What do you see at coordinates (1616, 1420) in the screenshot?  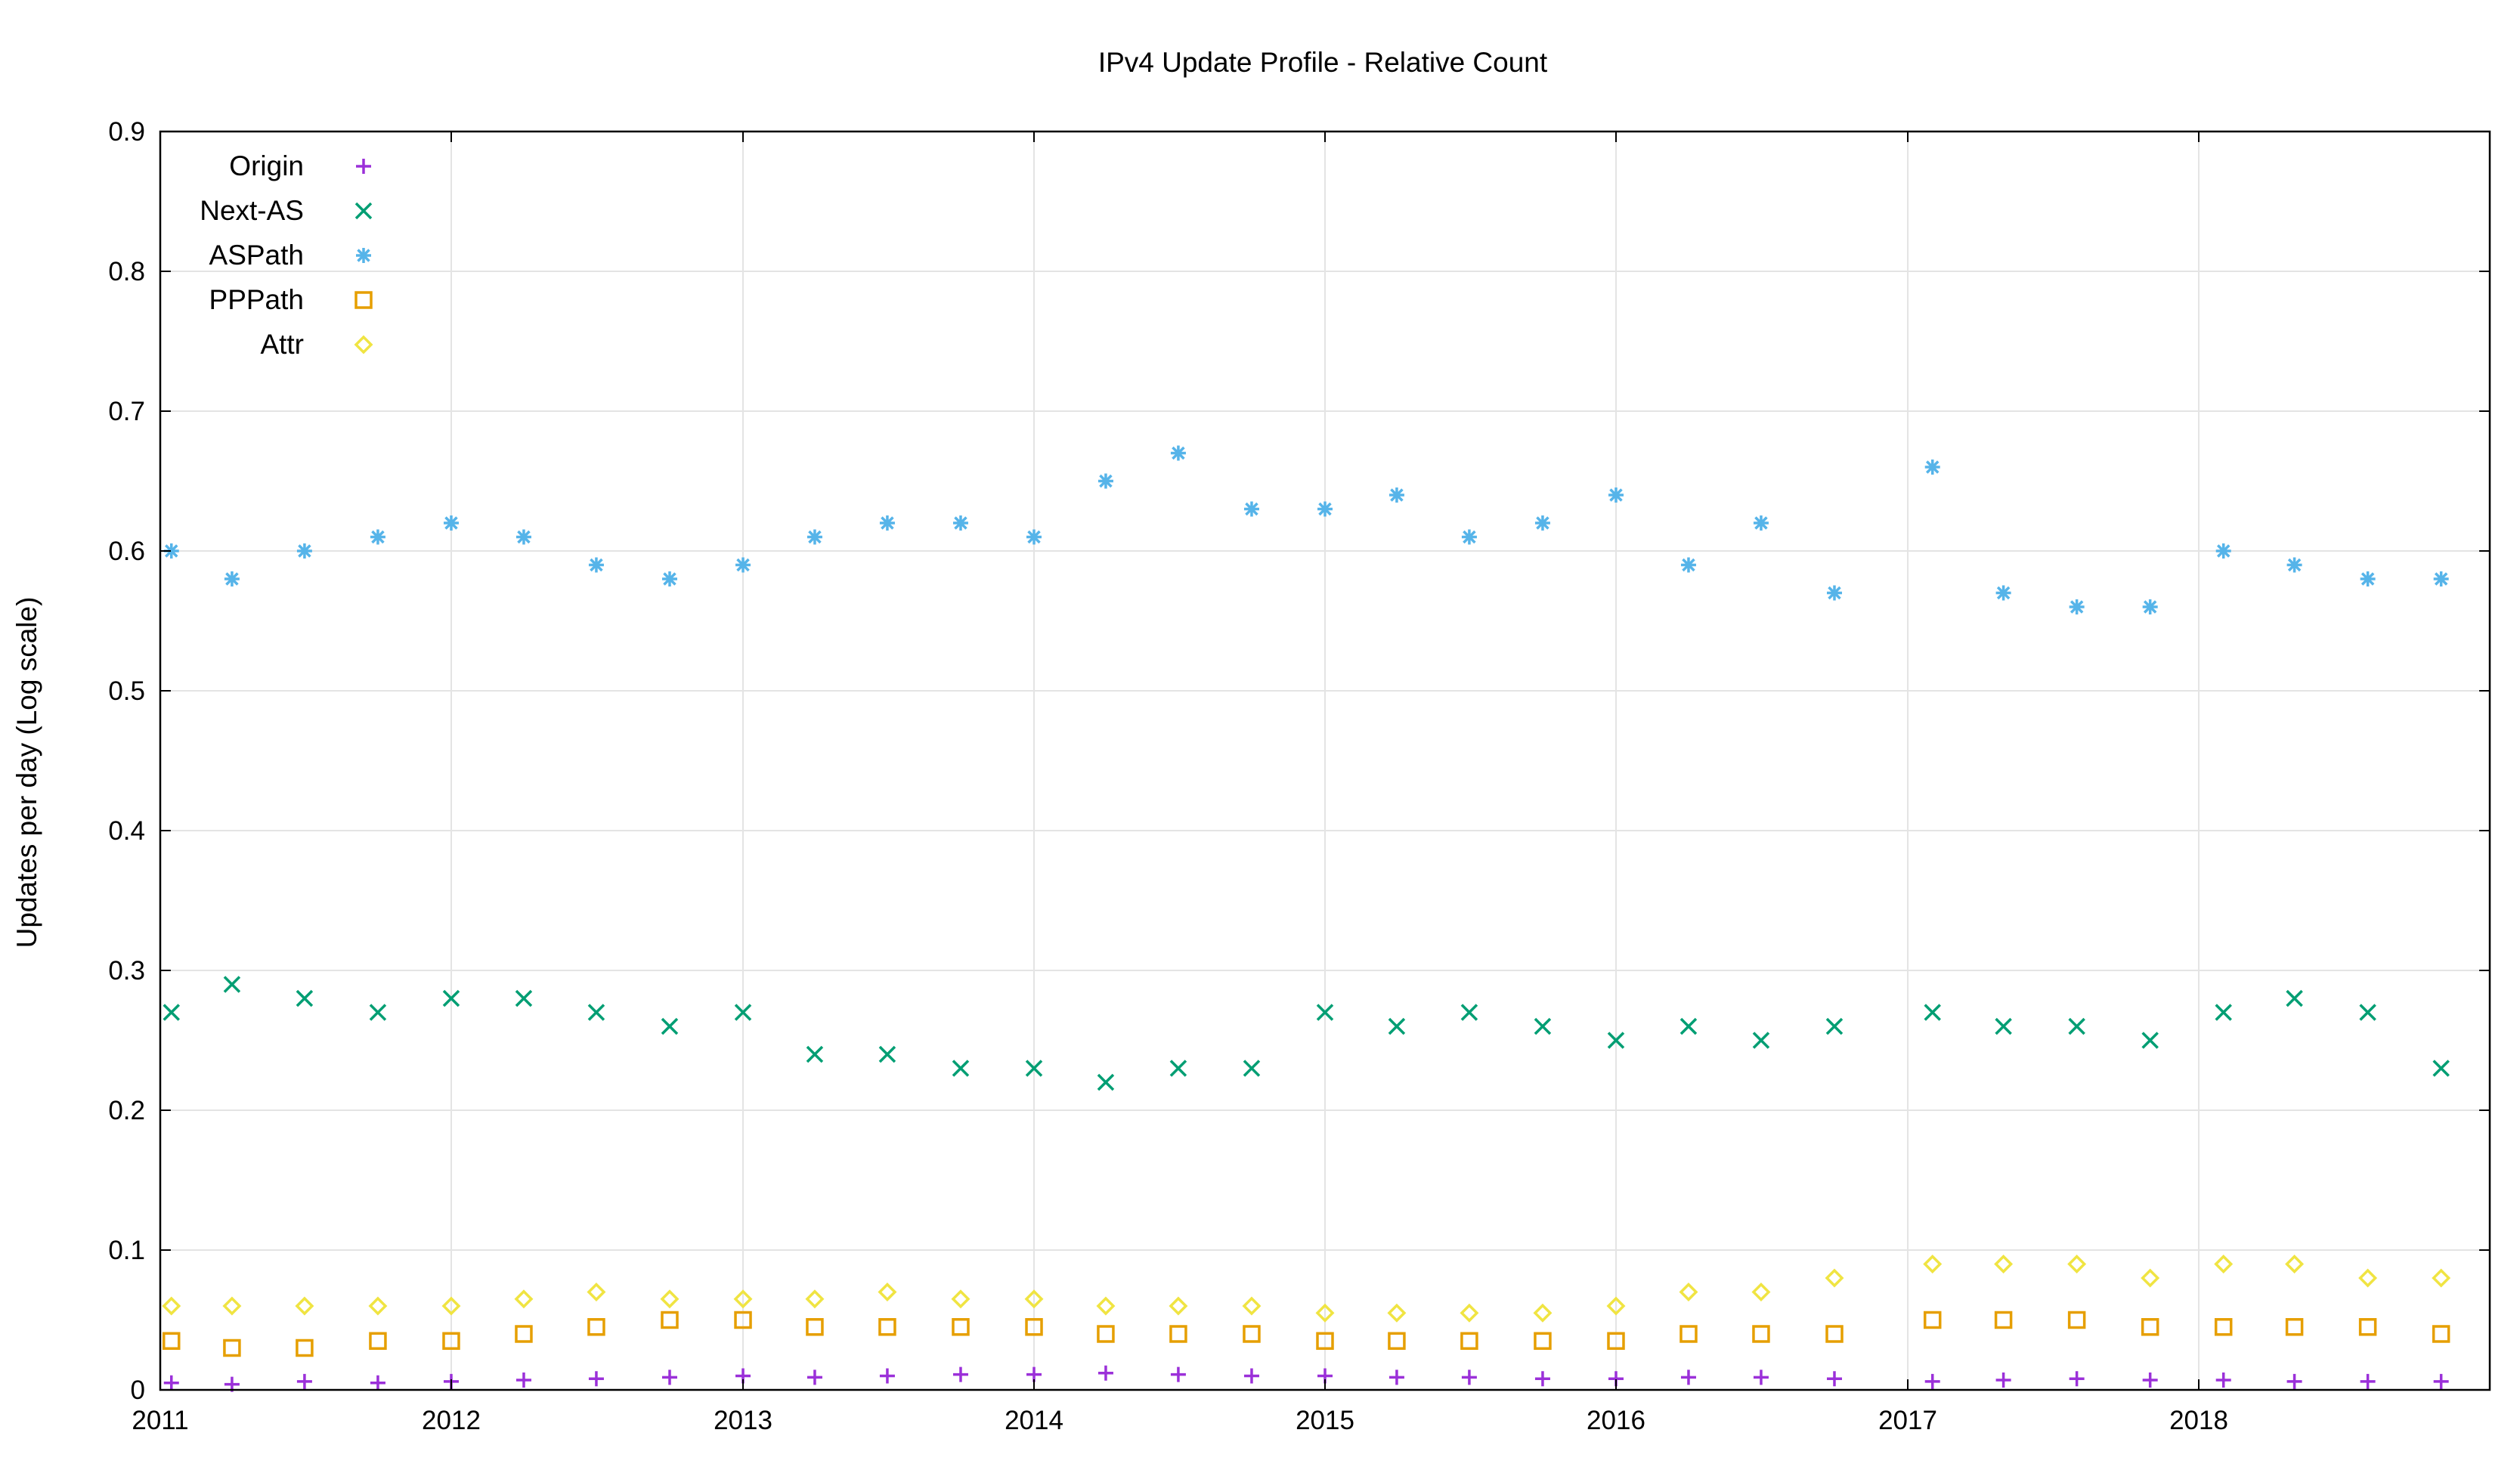 I see `x-tick-label: 2016` at bounding box center [1616, 1420].